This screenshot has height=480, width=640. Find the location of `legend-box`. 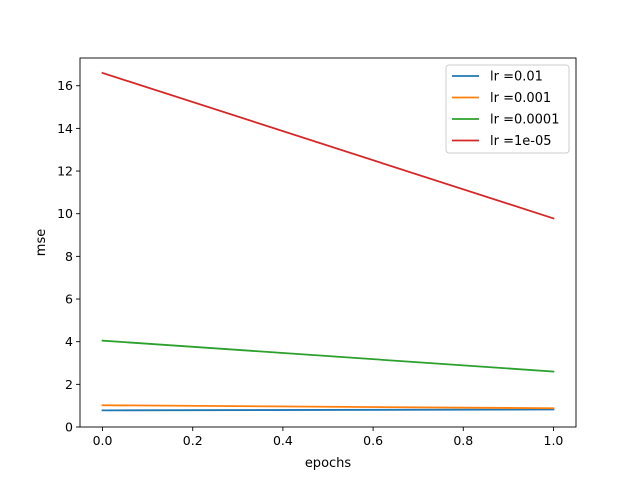

legend-box is located at coordinates (507, 109).